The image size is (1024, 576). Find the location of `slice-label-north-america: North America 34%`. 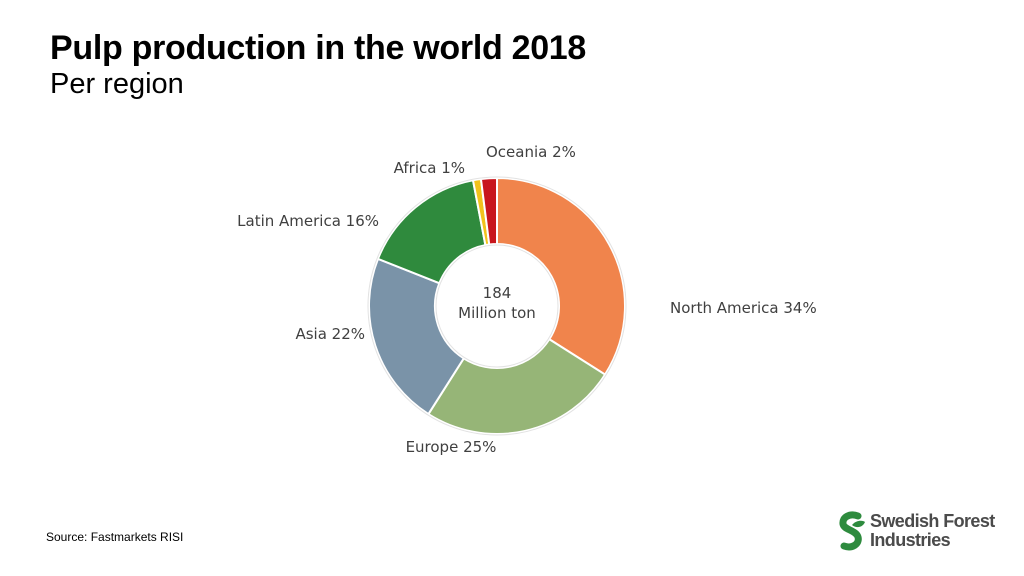

slice-label-north-america: North America 34% is located at coordinates (743, 308).